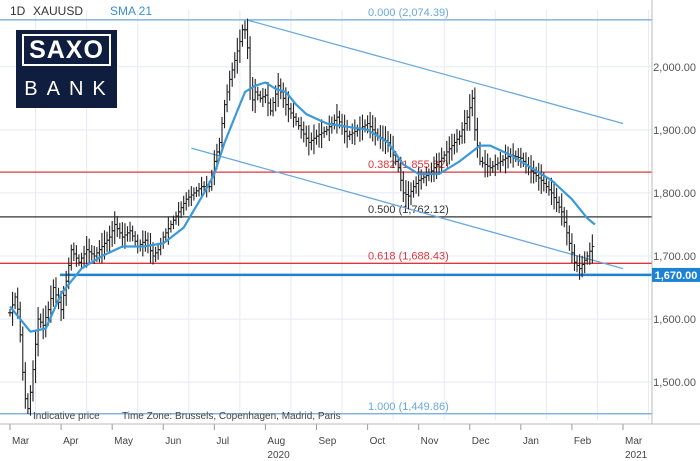 The width and height of the screenshot is (700, 461). Describe the element at coordinates (66, 50) in the screenshot. I see `logo-saxo: SAXO` at that location.